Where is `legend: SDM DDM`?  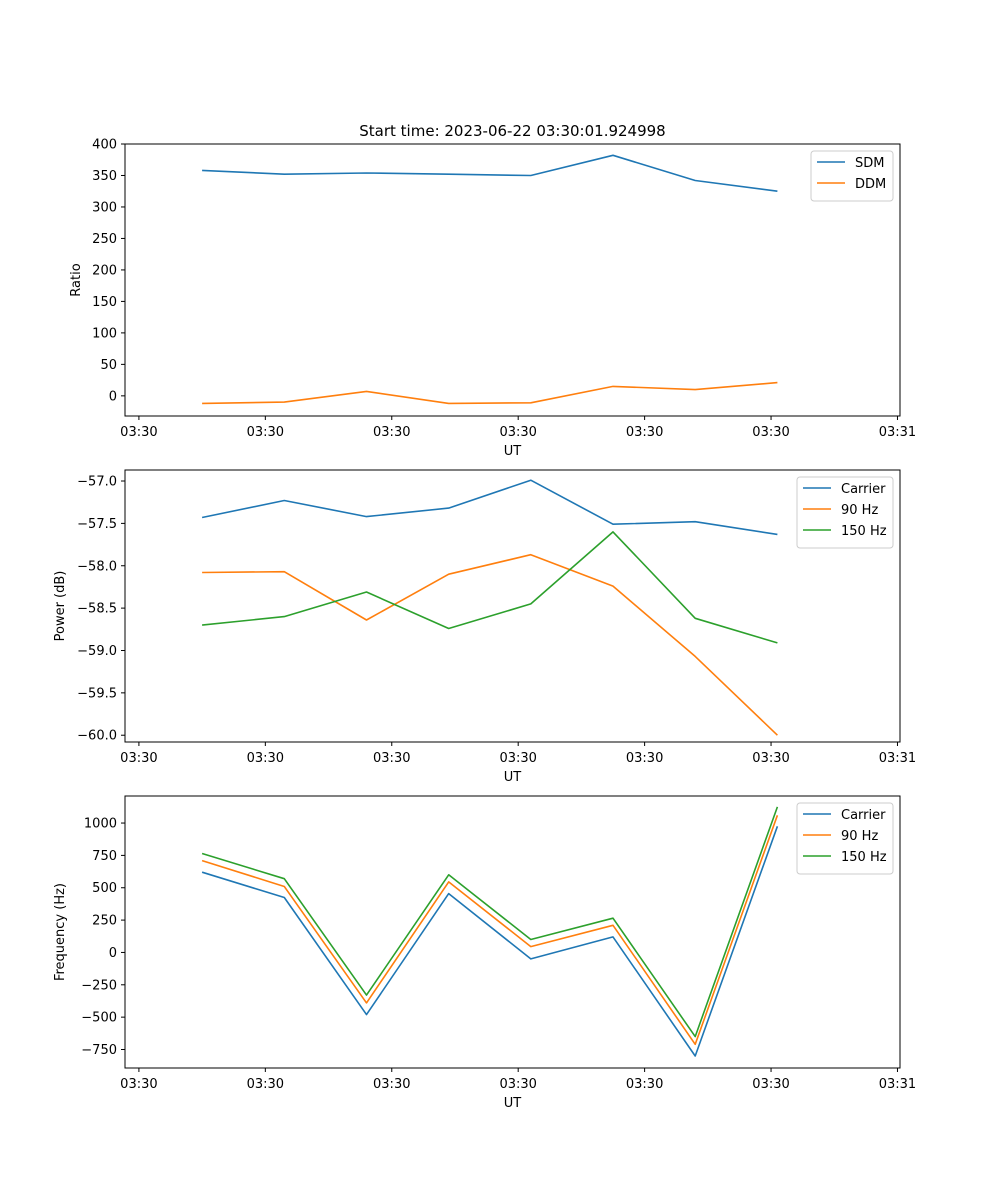
legend: SDM DDM is located at coordinates (852, 176).